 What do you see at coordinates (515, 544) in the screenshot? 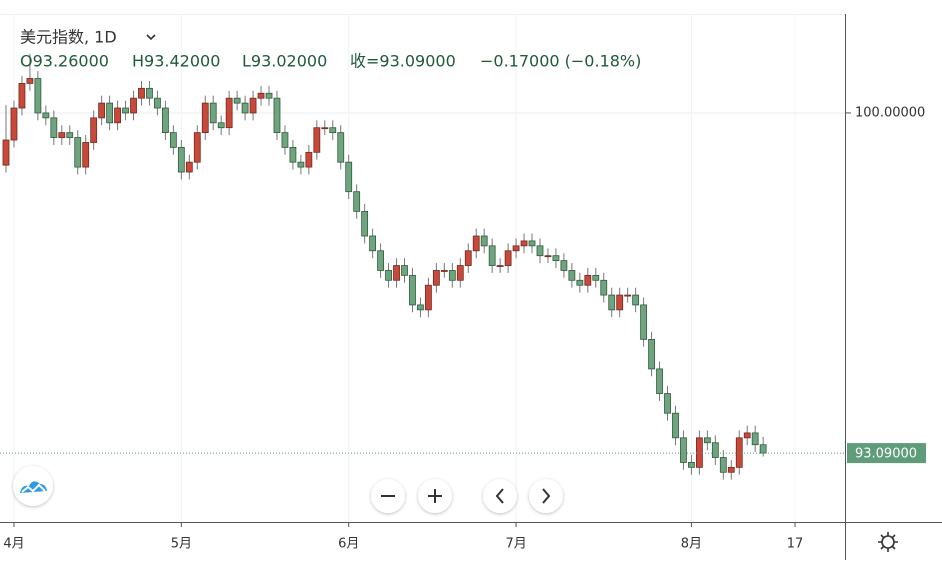
I see `x-tick-label: 7月` at bounding box center [515, 544].